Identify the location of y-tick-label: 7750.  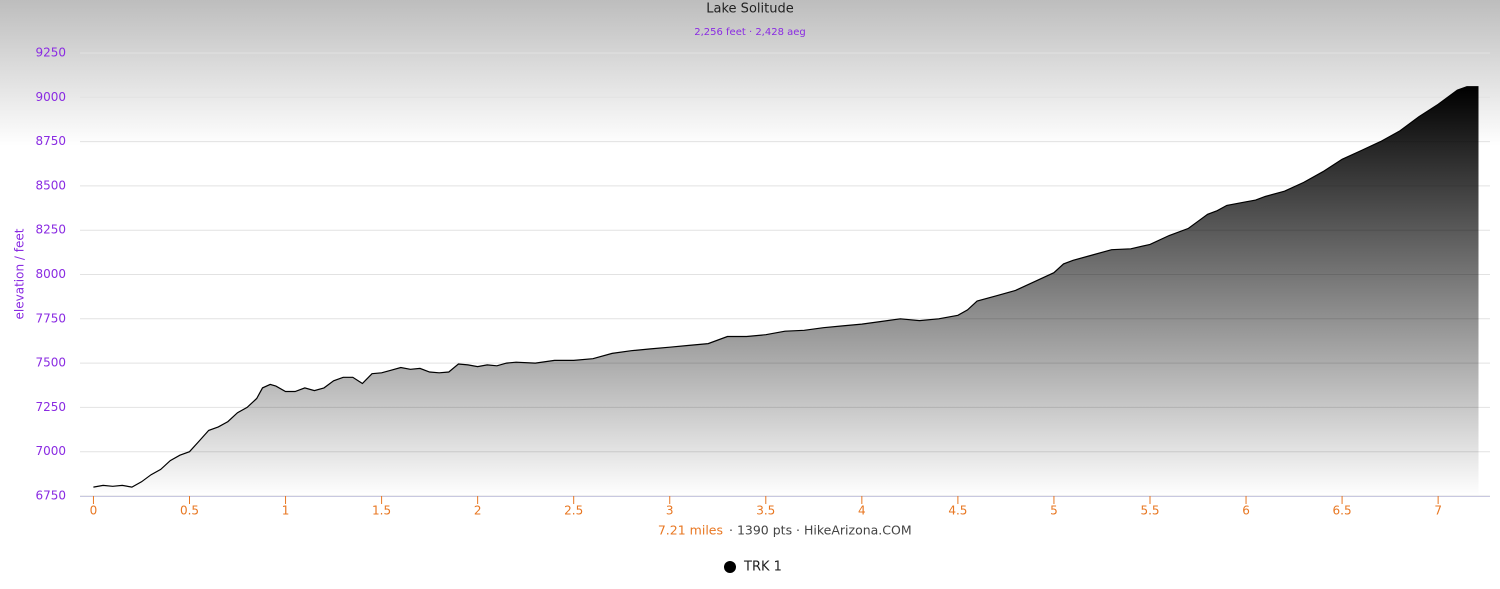
(50, 318).